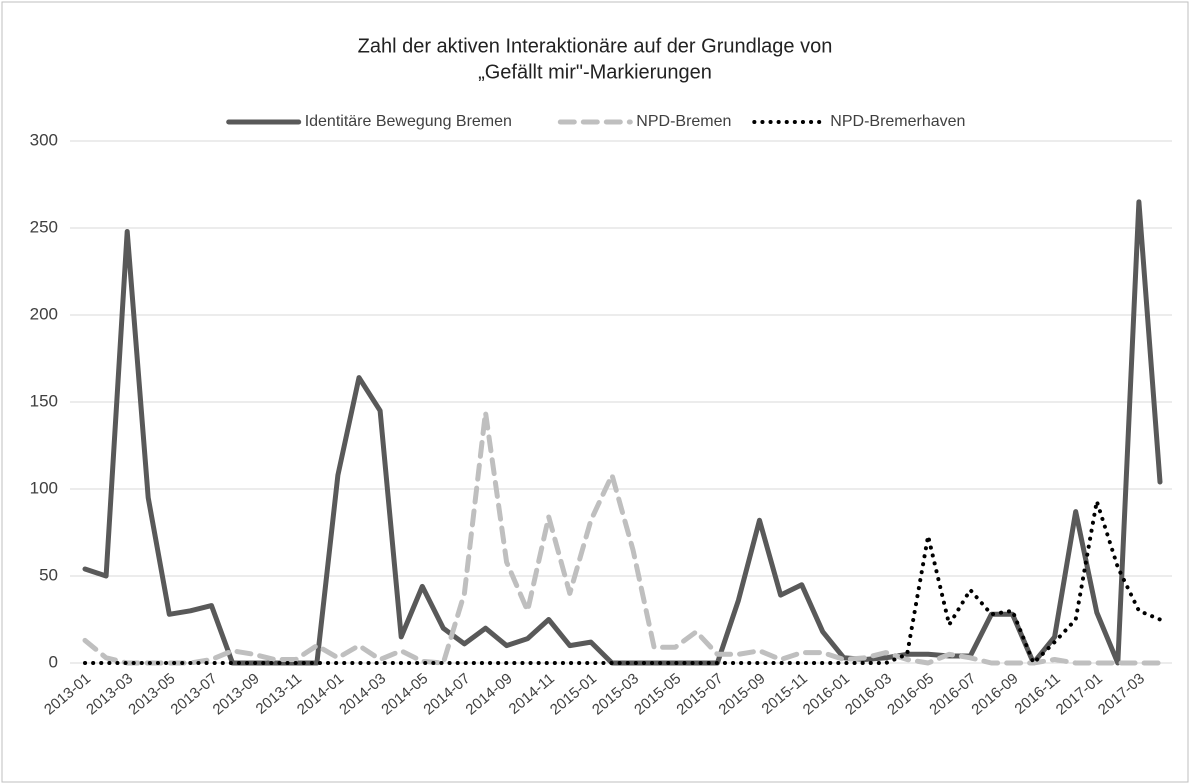 The width and height of the screenshot is (1190, 784). I want to click on legend-label: NPD-Bremerhaven, so click(897, 121).